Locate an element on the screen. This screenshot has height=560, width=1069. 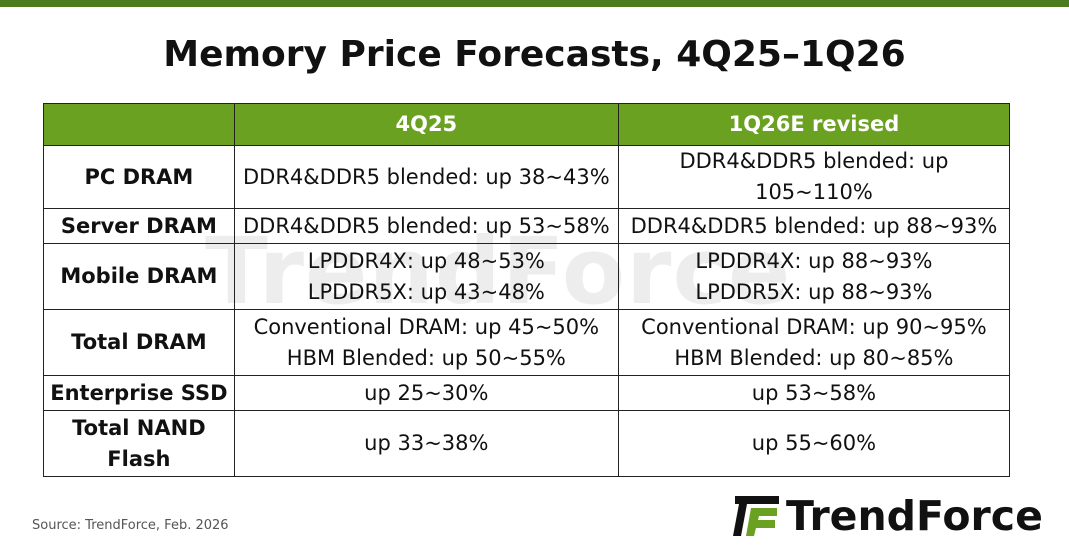
table-cell: up 25~30% is located at coordinates (426, 393).